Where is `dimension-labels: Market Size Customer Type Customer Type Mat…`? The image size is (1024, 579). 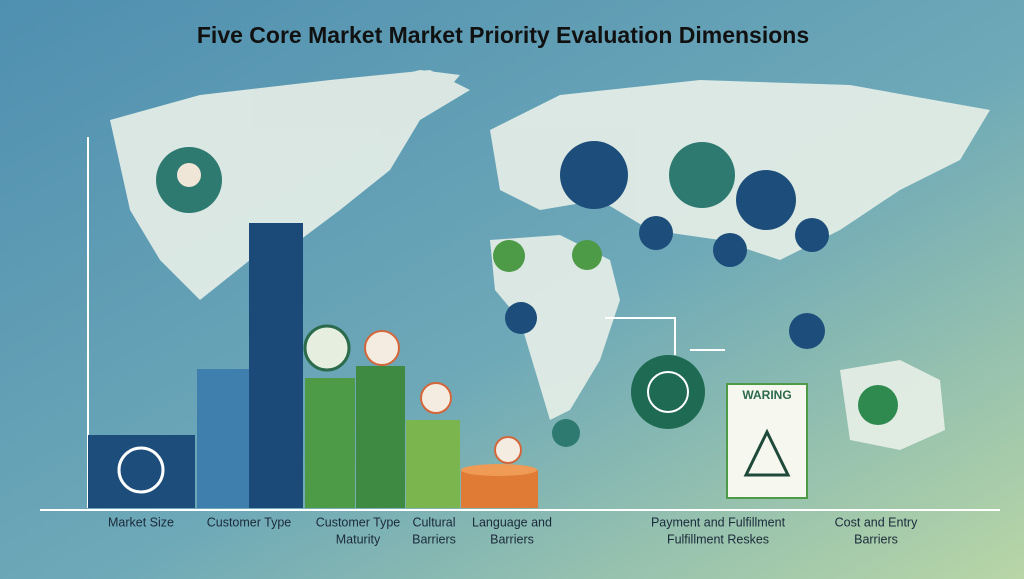 dimension-labels: Market Size Customer Type Customer Type Mat… is located at coordinates (513, 530).